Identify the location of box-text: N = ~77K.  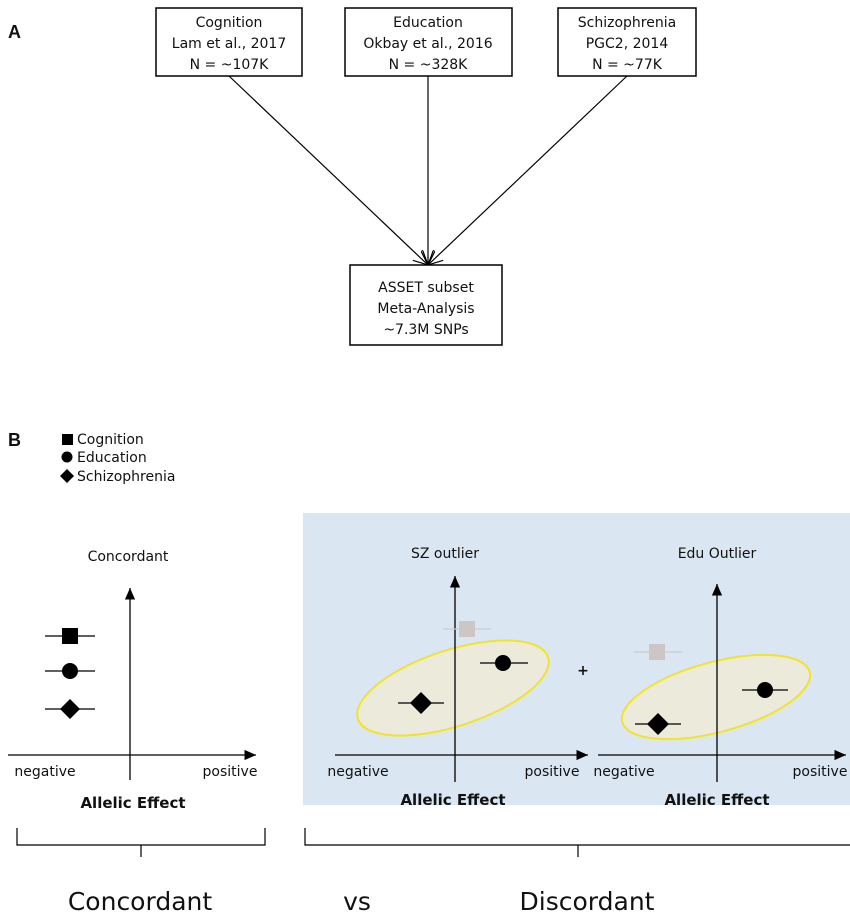
(627, 65).